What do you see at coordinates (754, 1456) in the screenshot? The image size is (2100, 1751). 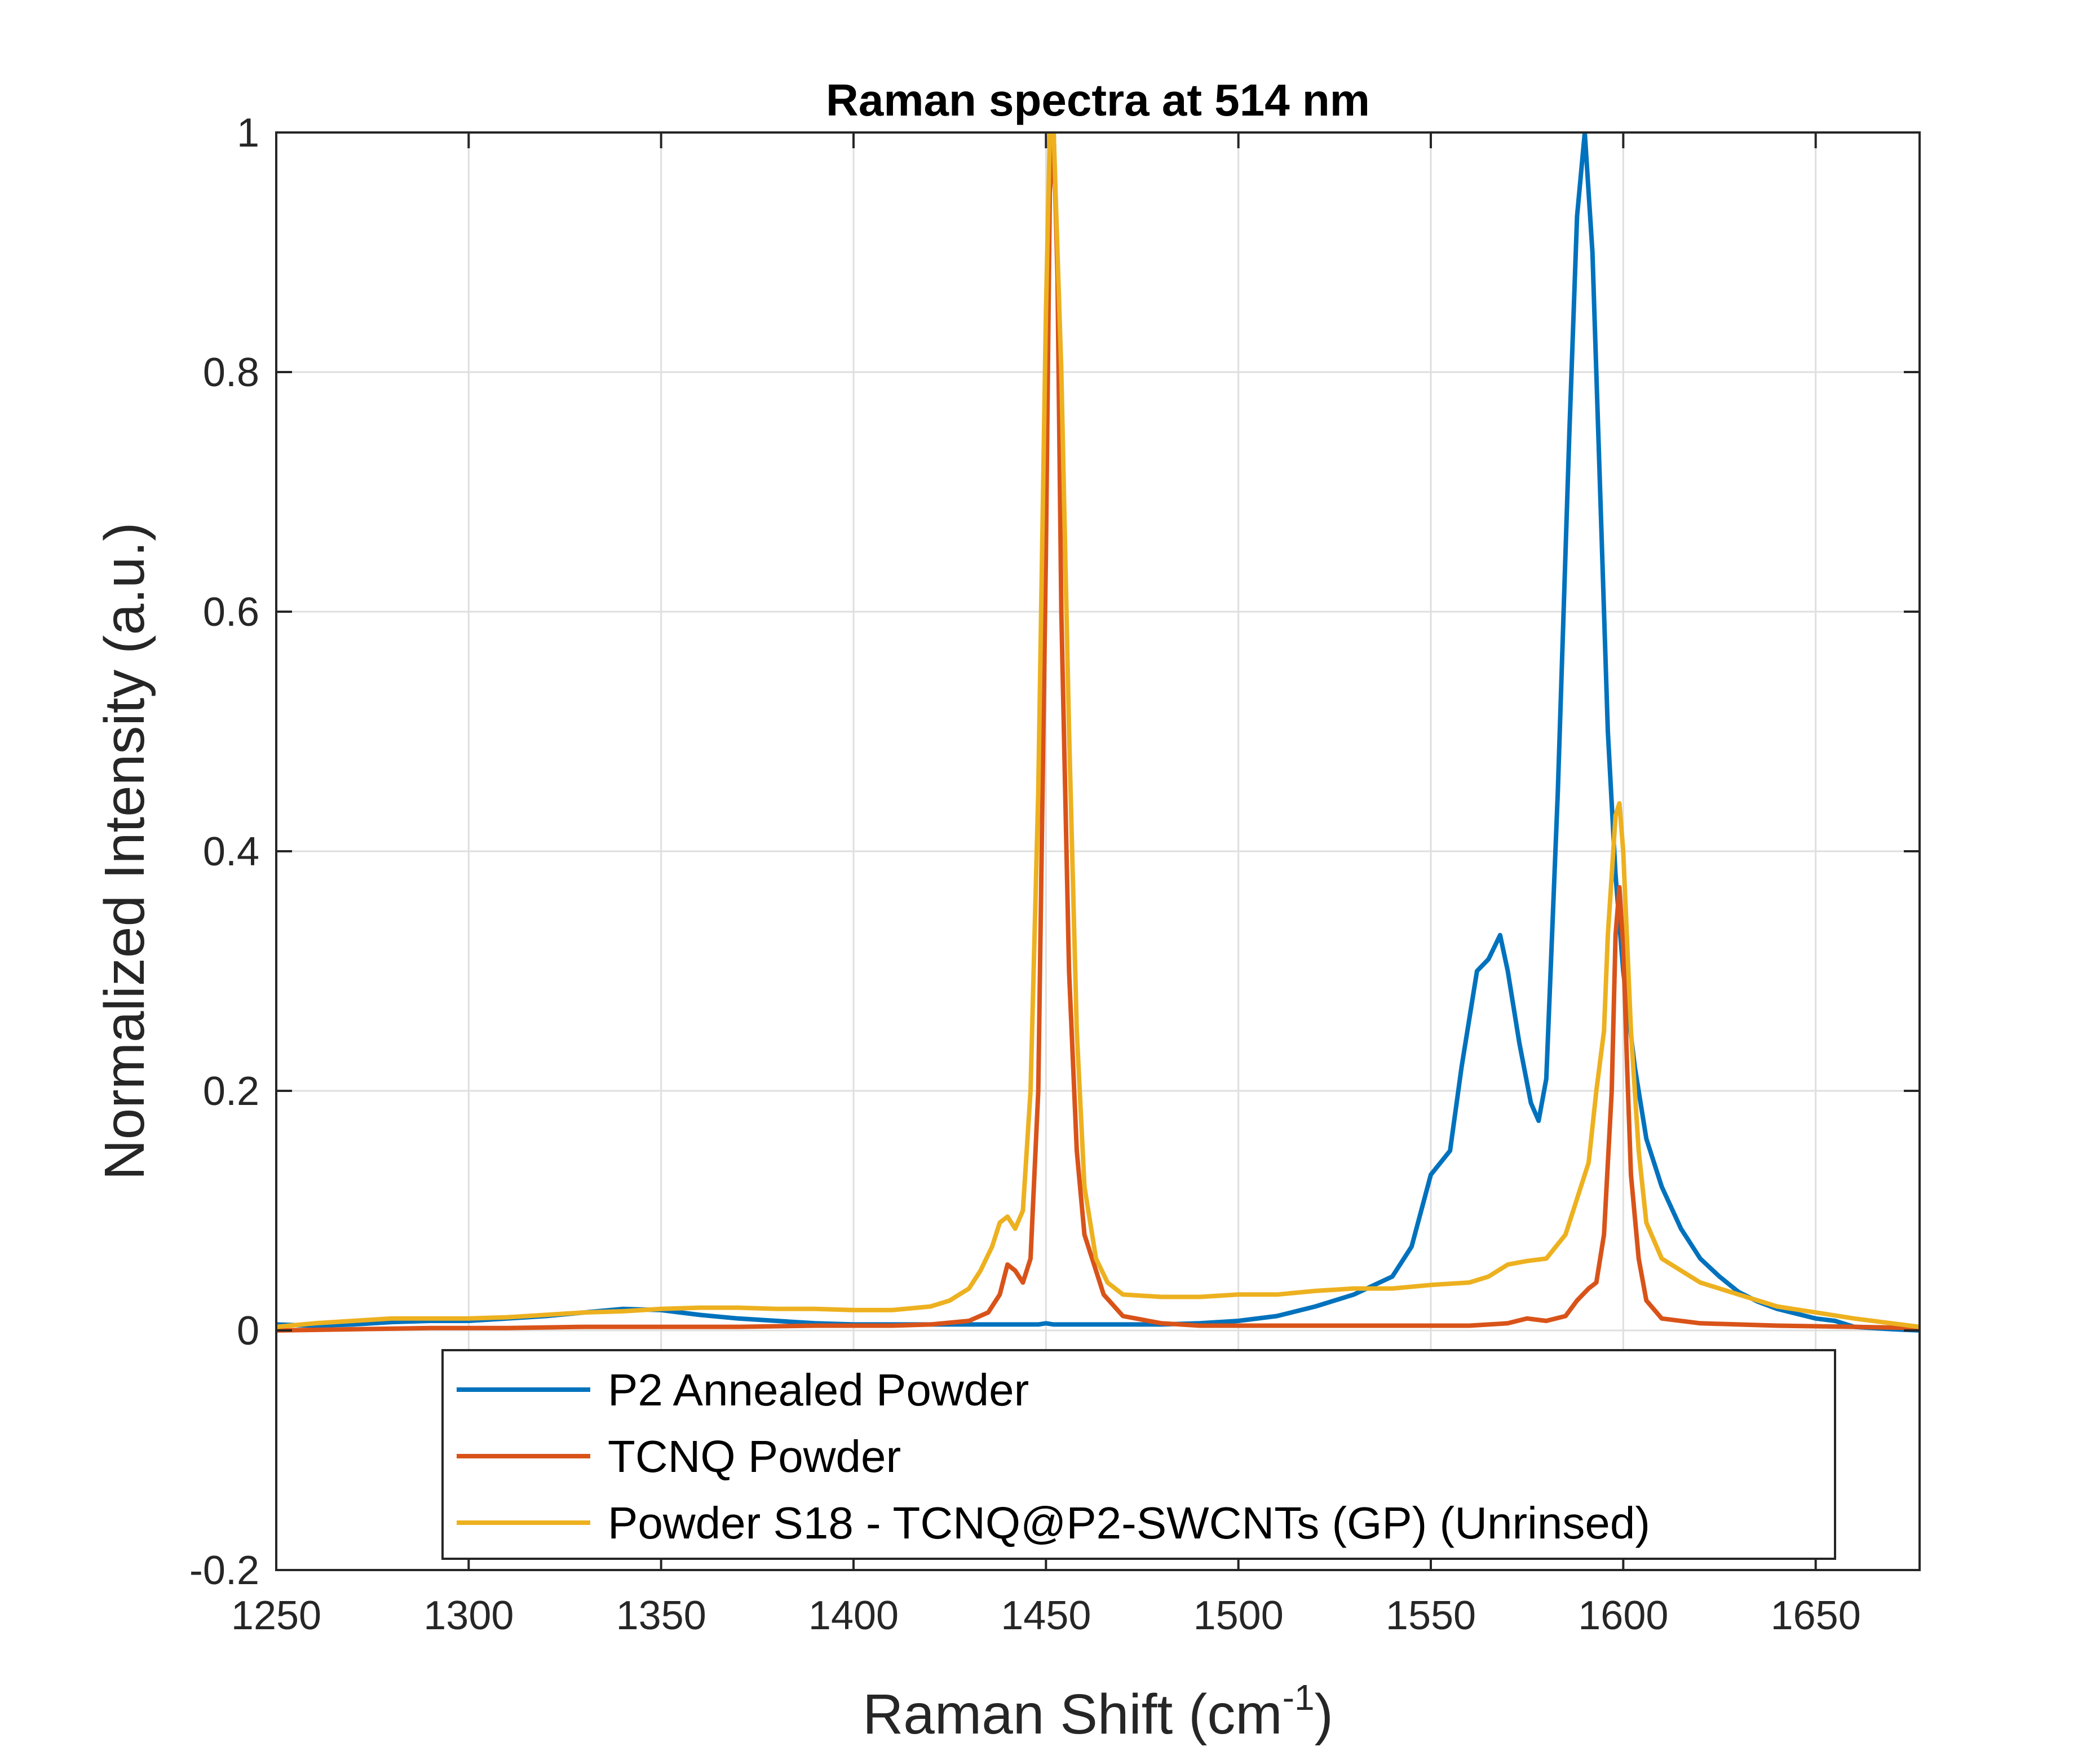 I see `legend-entry-2: TCNQ Powder` at bounding box center [754, 1456].